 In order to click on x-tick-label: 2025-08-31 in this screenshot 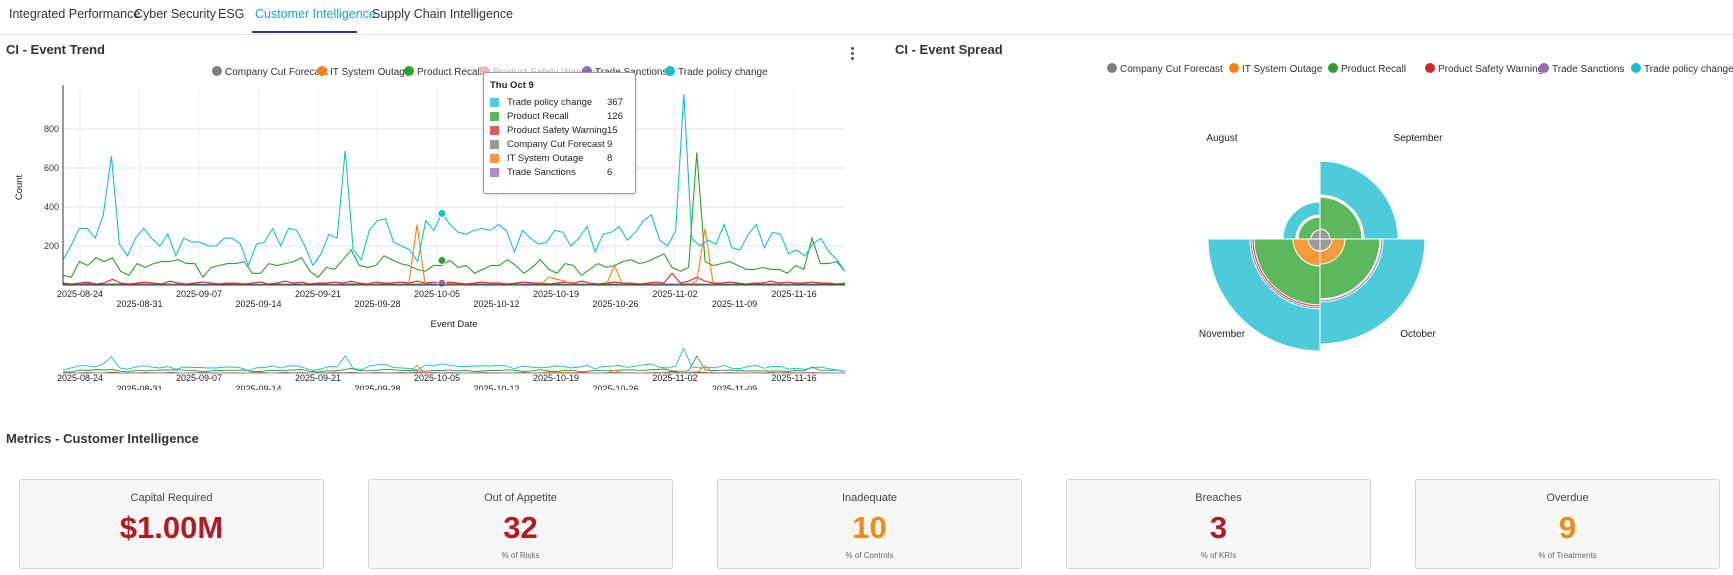, I will do `click(139, 304)`.